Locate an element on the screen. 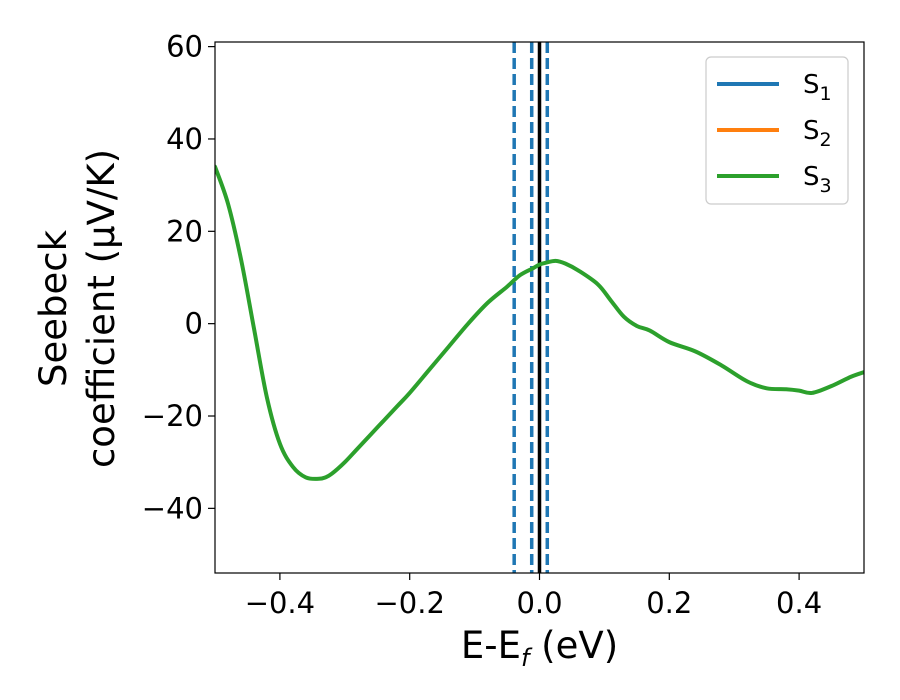 Image resolution: width=900 pixels, height=700 pixels. y-tick-label: −20 is located at coordinates (172, 416).